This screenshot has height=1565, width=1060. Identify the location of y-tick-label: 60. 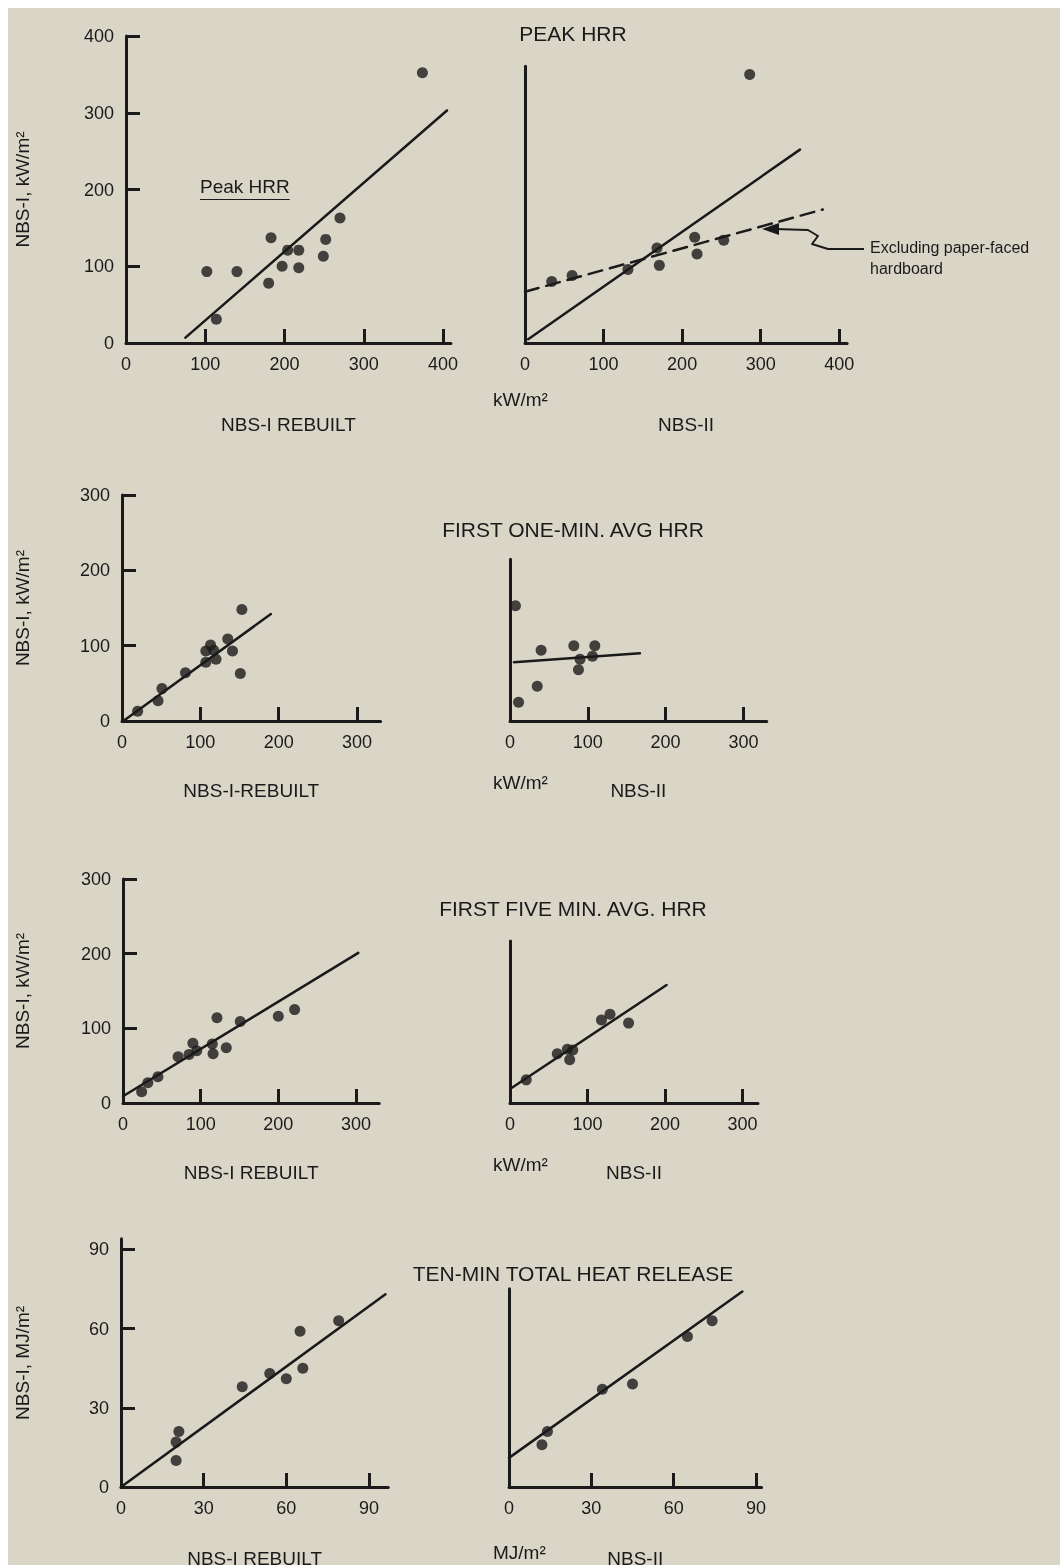
(98, 1328).